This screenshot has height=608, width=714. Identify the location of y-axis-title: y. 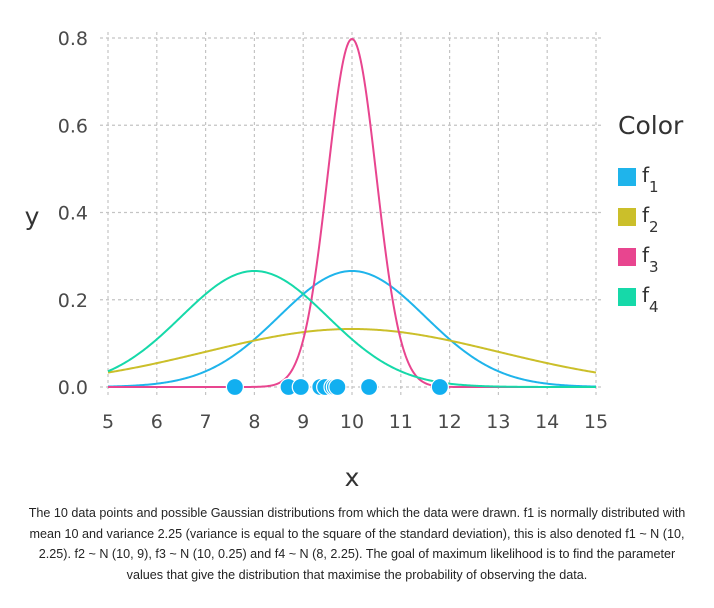
(32, 216).